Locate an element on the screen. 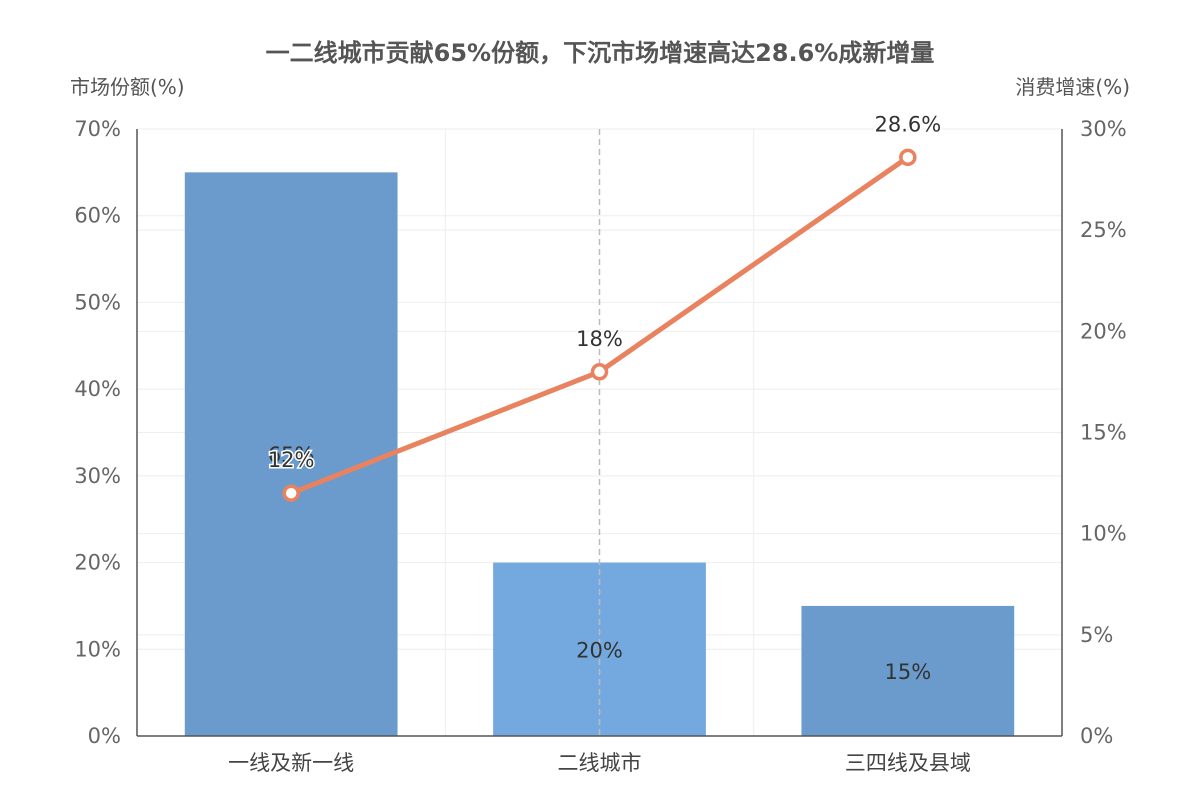  right-tick-label: 5% is located at coordinates (1096, 635).